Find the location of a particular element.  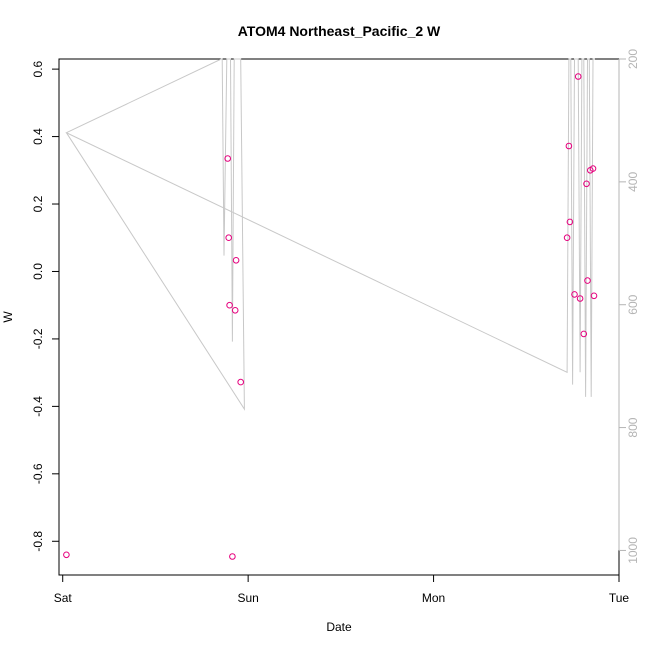

right-tick-label: 600 is located at coordinates (633, 304).